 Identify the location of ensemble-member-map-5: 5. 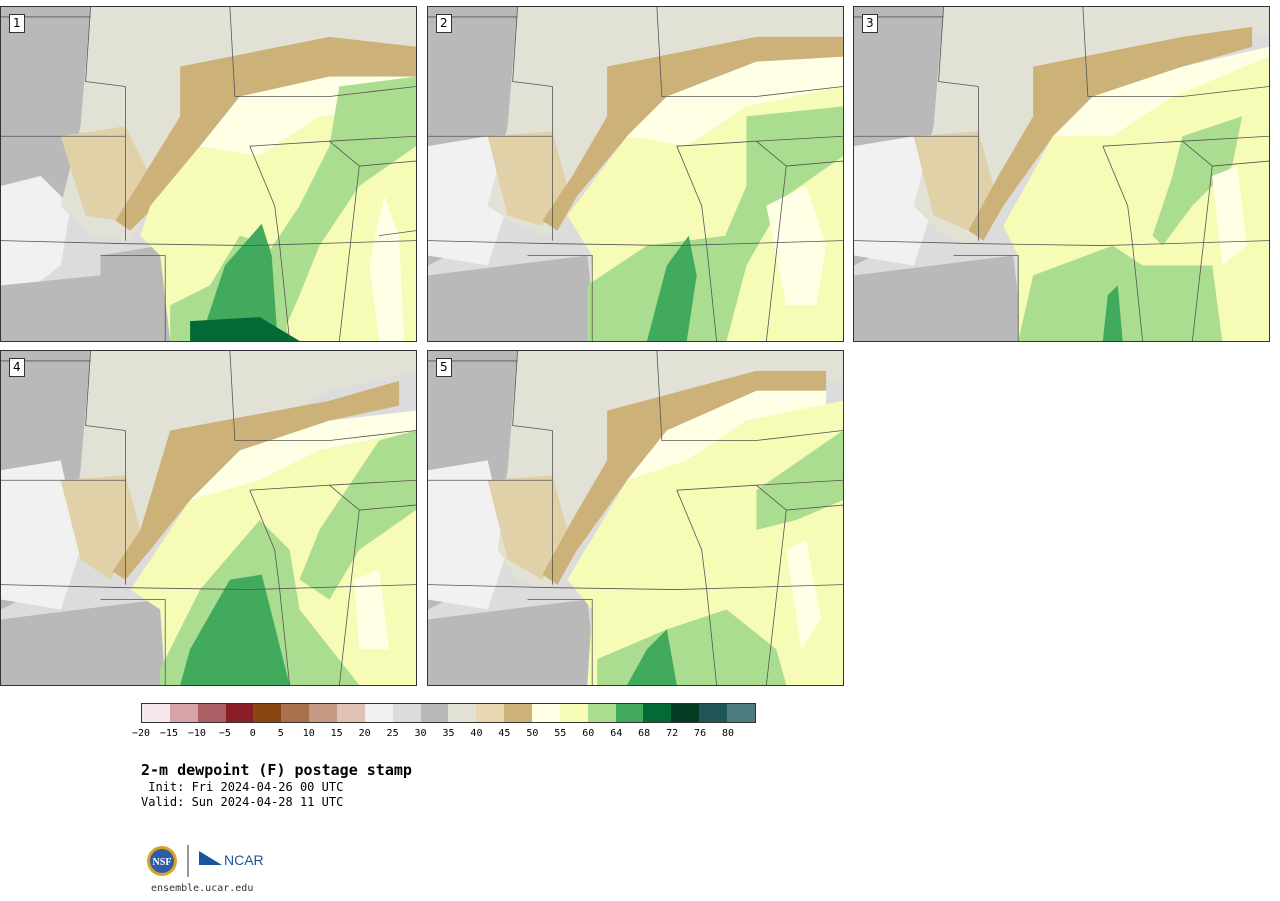
(635, 518).